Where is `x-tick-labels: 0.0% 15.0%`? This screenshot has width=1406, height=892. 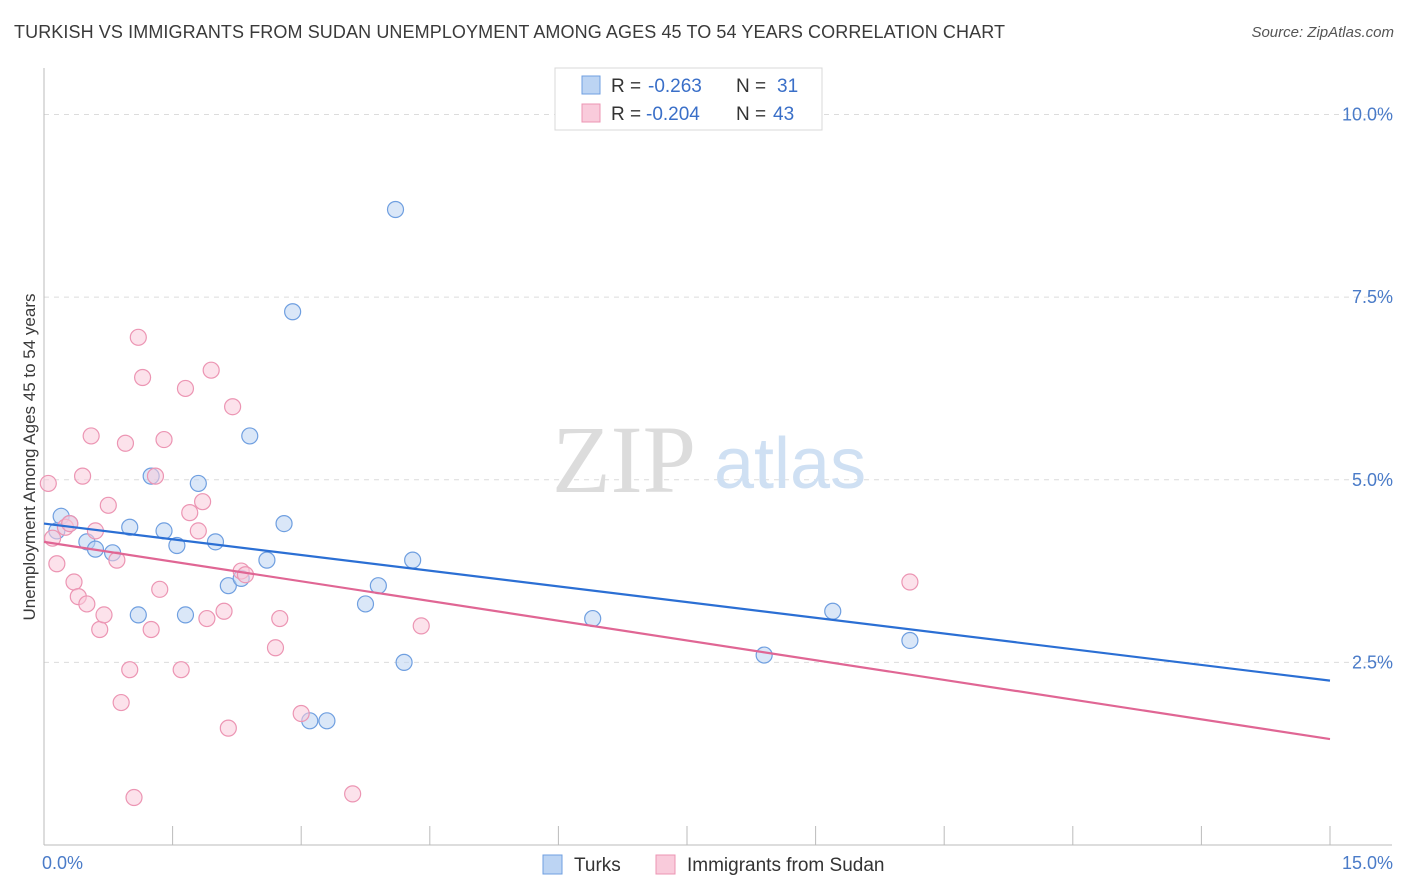
x-tick-labels: 0.0% 15.0% is located at coordinates (717, 863).